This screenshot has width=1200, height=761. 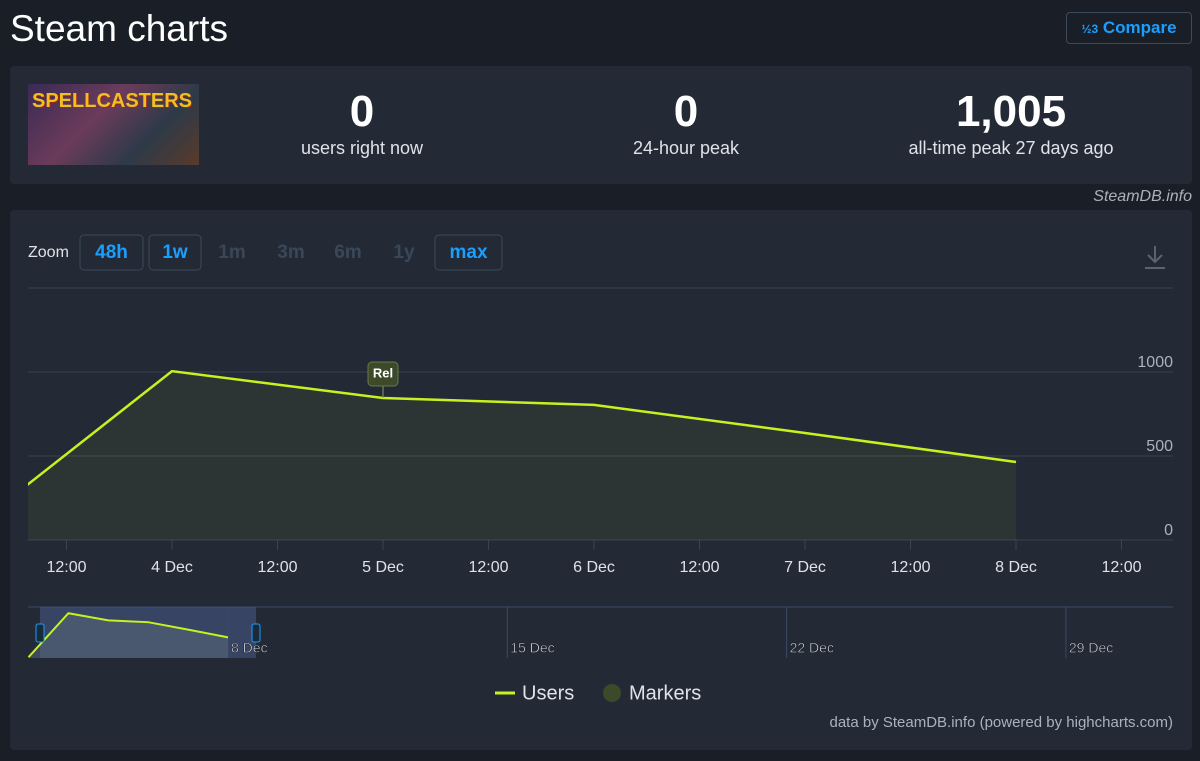 I want to click on x-tick-label: 5 Dec, so click(x=383, y=567).